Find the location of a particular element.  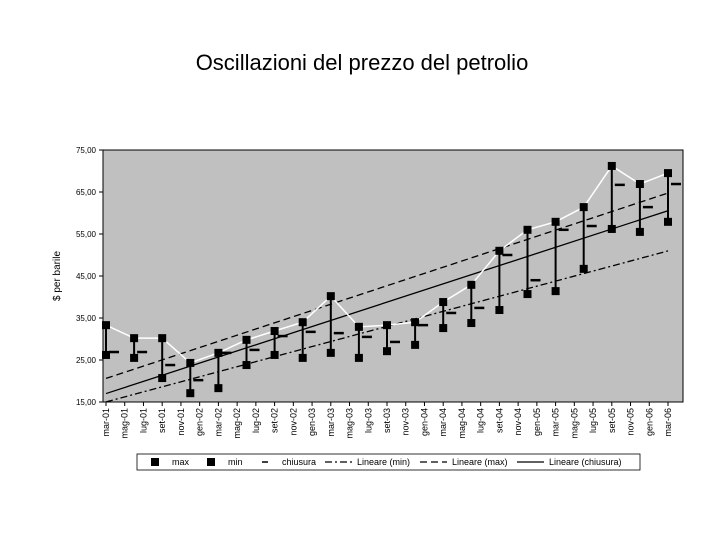

x-tick-label: lug-03 is located at coordinates (368, 420).